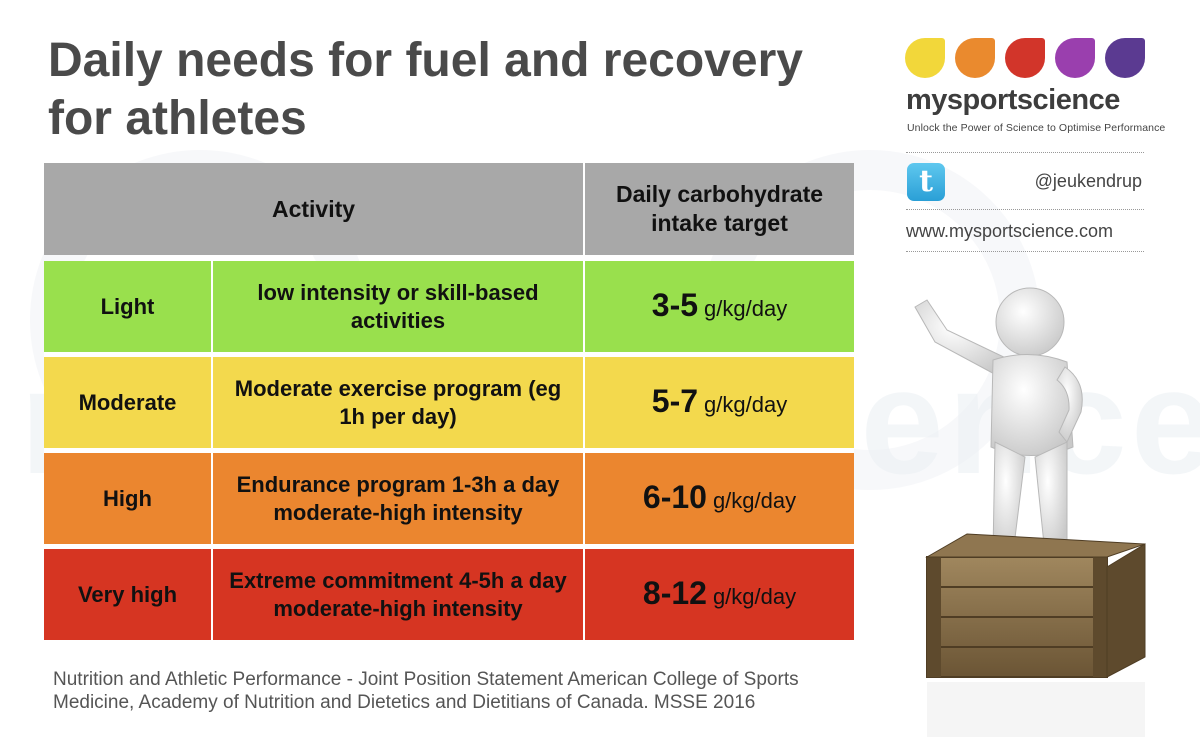 This screenshot has width=1200, height=755. What do you see at coordinates (128, 308) in the screenshot?
I see `level-cell: Light` at bounding box center [128, 308].